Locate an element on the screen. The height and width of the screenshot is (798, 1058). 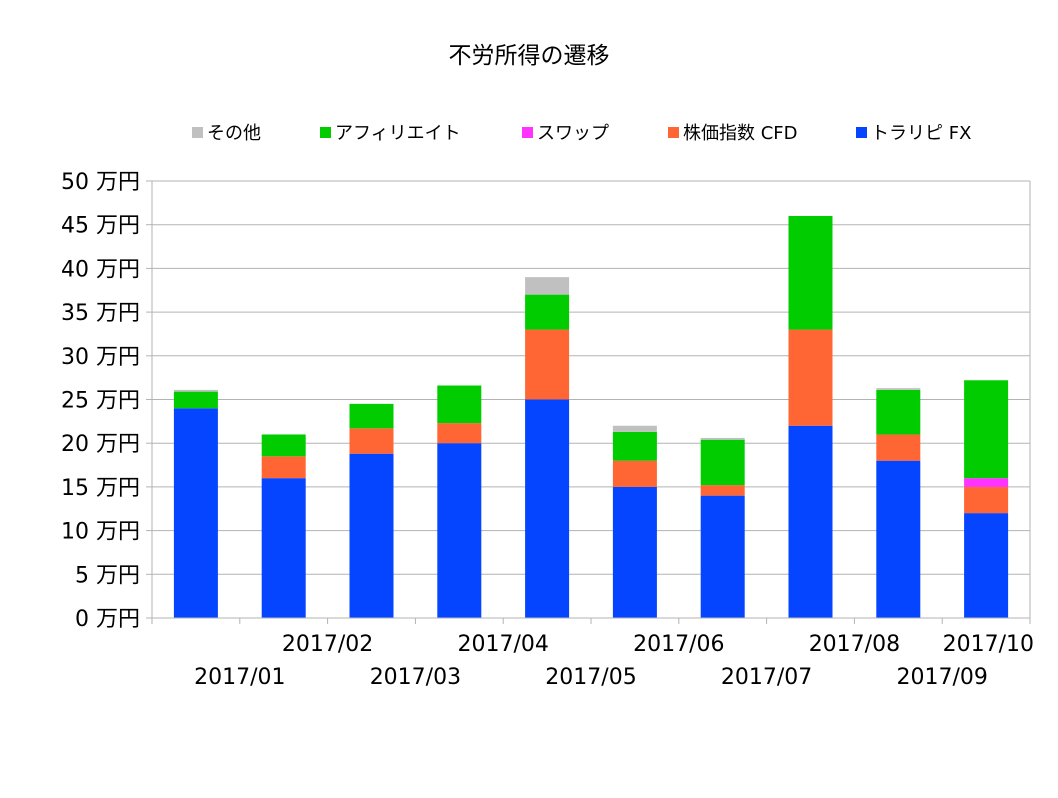
y-tick-label: 45 万円 is located at coordinates (100, 226).